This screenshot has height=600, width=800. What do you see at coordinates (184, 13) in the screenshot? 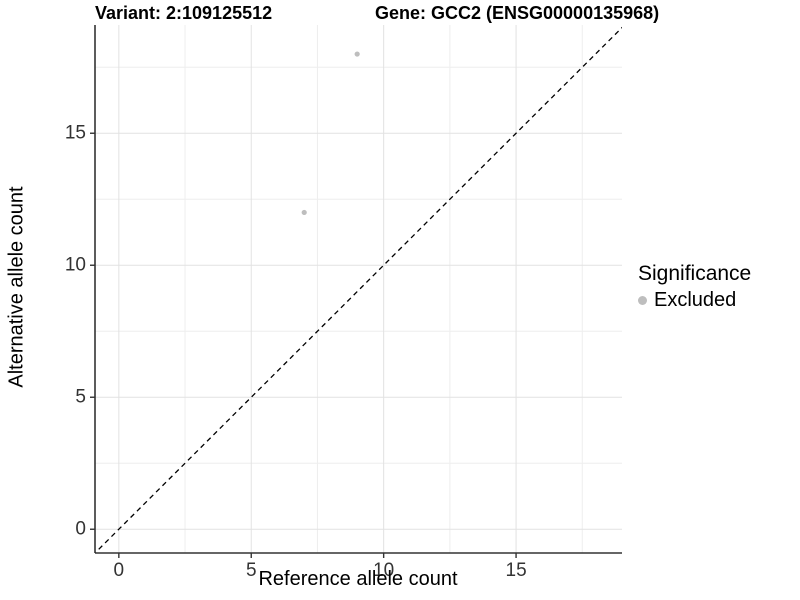
I see `variant-title: Variant: 2:109125512` at bounding box center [184, 13].